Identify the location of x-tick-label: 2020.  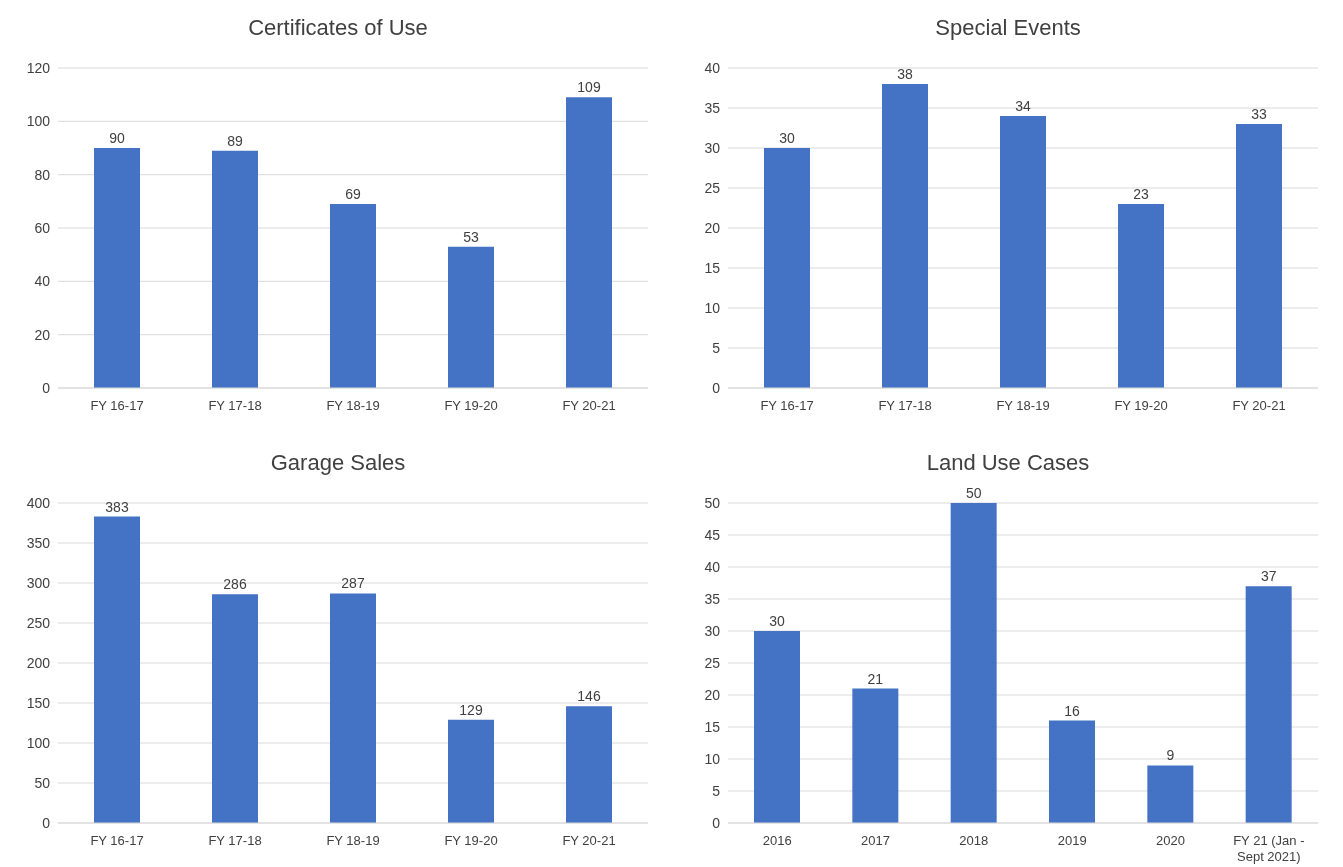
(1170, 840).